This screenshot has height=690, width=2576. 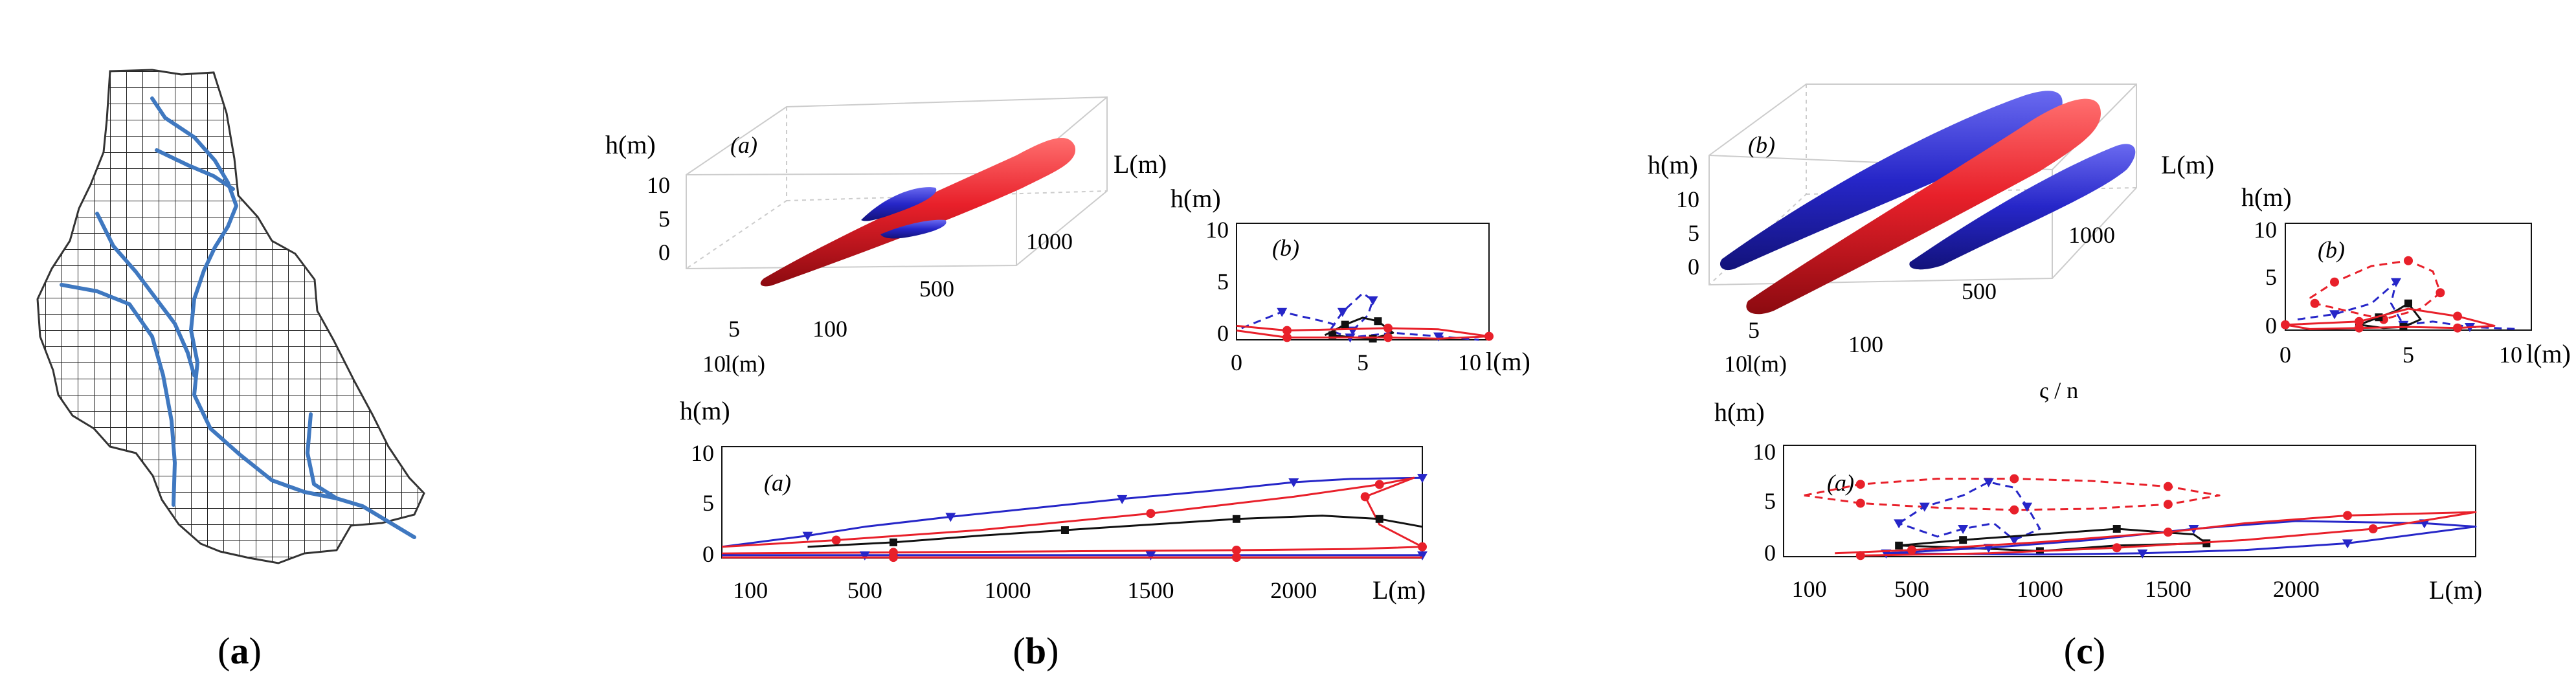 What do you see at coordinates (1694, 267) in the screenshot?
I see `c3d-vtick-0: 0` at bounding box center [1694, 267].